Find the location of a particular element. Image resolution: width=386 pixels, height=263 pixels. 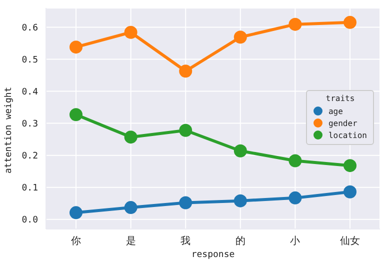

x-tick-label: 小 is located at coordinates (295, 241).